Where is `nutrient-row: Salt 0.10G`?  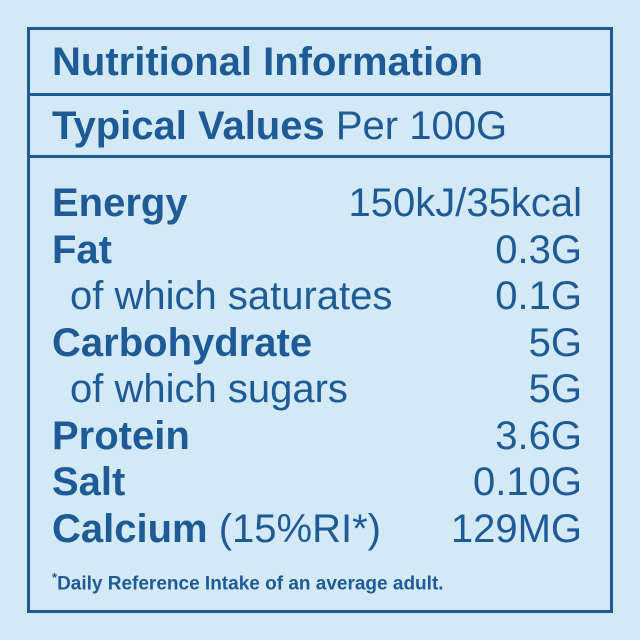 nutrient-row: Salt 0.10G is located at coordinates (317, 482).